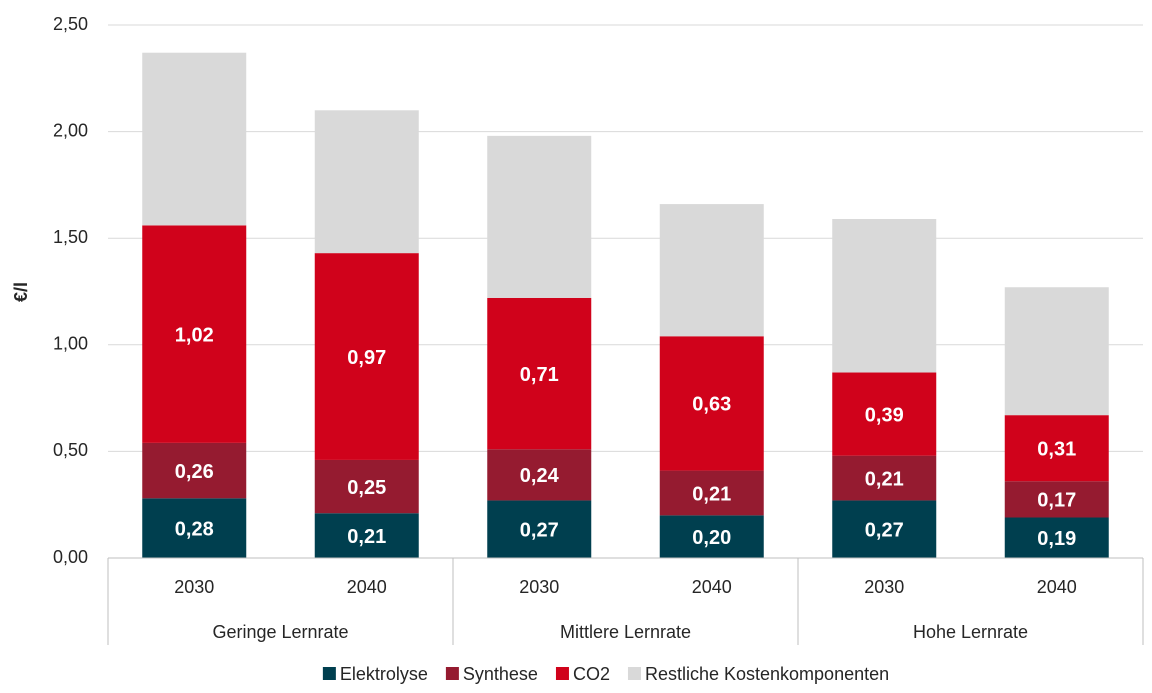 This screenshot has height=693, width=1152. Describe the element at coordinates (767, 674) in the screenshot. I see `legend-label: Restliche Kostenkomponenten` at that location.